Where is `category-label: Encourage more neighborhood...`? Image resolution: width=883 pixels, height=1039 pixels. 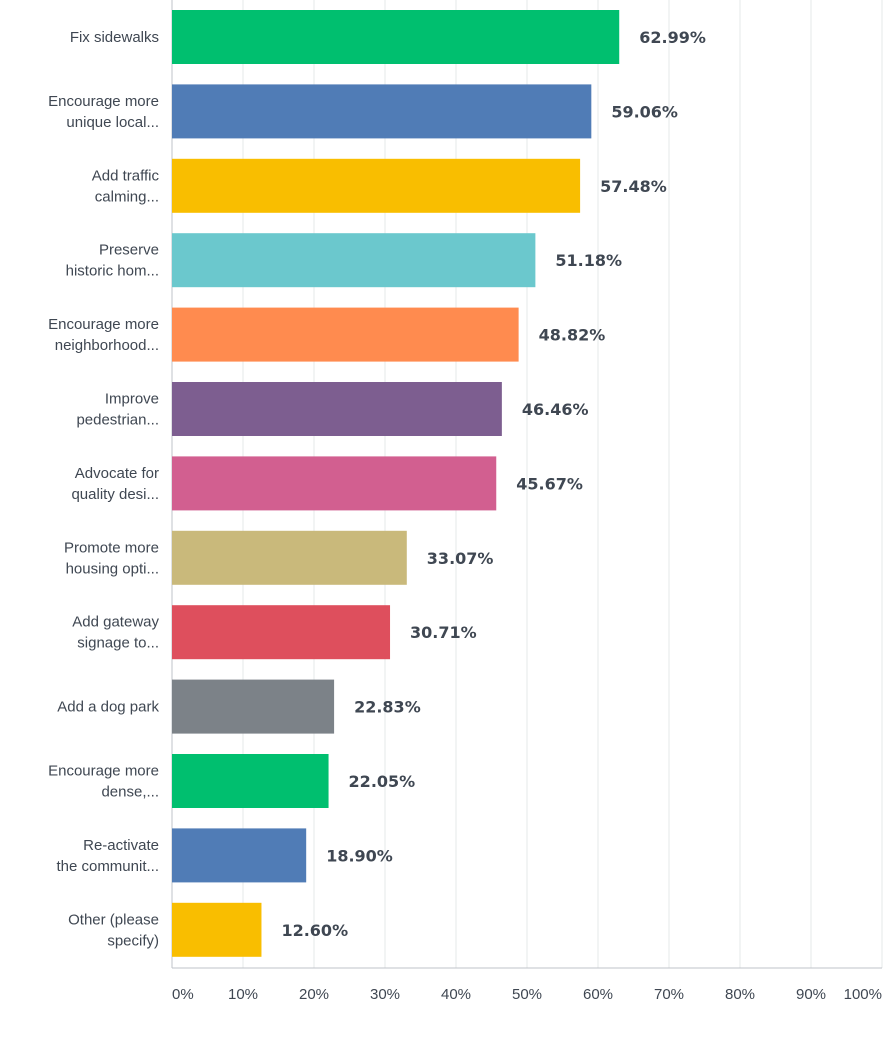
category-label: Encourage more neighborhood... is located at coordinates (103, 335).